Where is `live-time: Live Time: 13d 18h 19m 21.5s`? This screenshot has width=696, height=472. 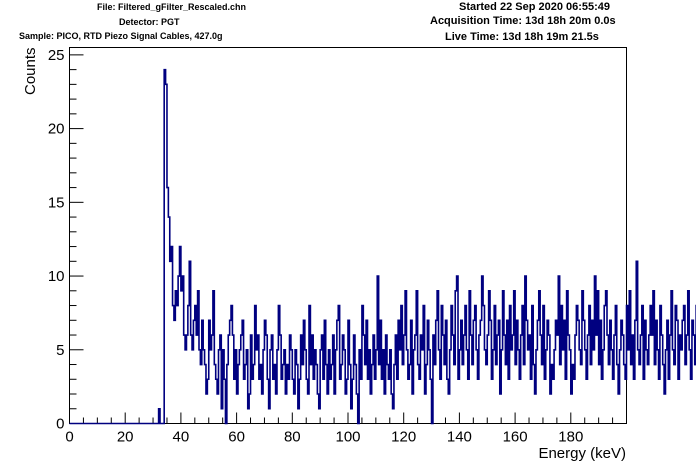
live-time: Live Time: 13d 18h 19m 21.5s is located at coordinates (522, 37).